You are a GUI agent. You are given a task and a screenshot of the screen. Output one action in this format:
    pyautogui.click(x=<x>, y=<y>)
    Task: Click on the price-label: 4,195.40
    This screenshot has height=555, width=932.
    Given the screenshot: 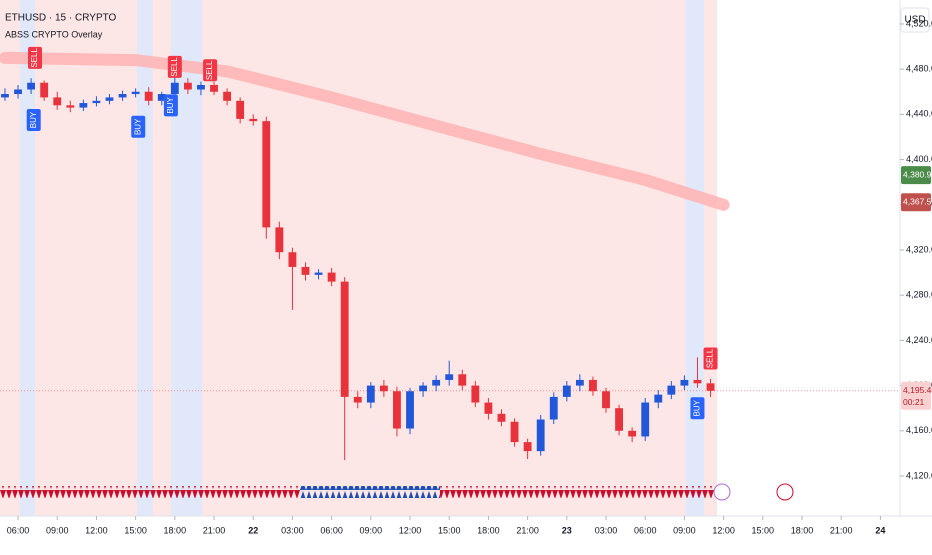 What is the action you would take?
    pyautogui.click(x=917, y=390)
    